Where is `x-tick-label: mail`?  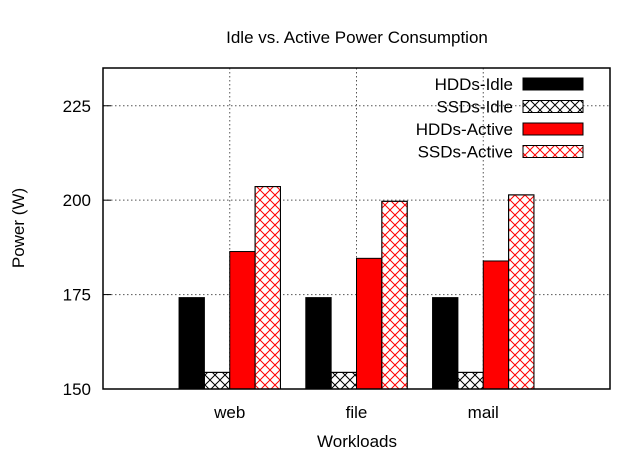 x-tick-label: mail is located at coordinates (483, 412).